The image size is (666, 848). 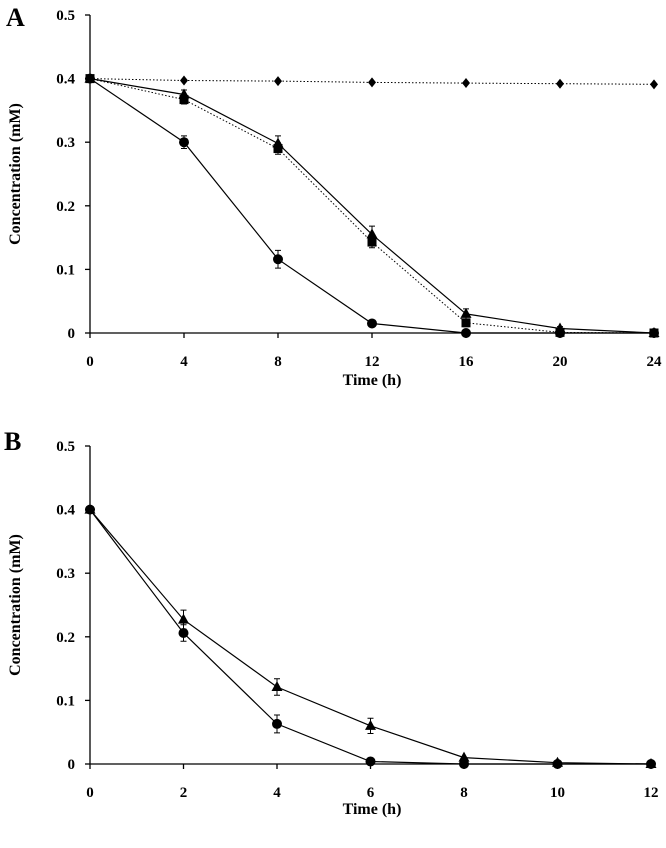 I want to click on panel-b-label: B, so click(x=12, y=441).